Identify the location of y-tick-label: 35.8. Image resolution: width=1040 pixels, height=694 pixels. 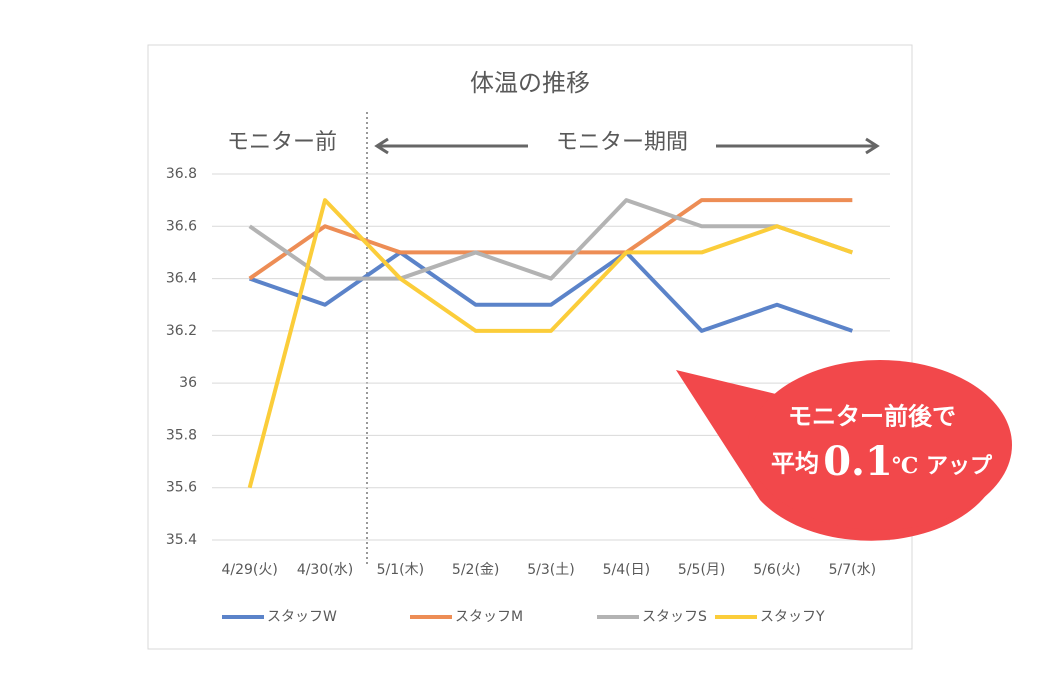
(181, 435).